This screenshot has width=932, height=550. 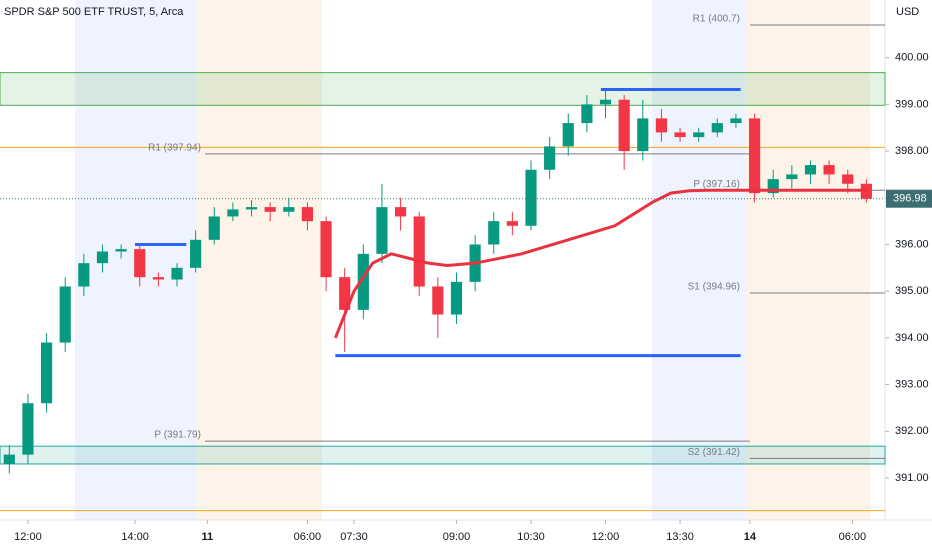 I want to click on x-tick-label: 07:30, so click(x=354, y=537).